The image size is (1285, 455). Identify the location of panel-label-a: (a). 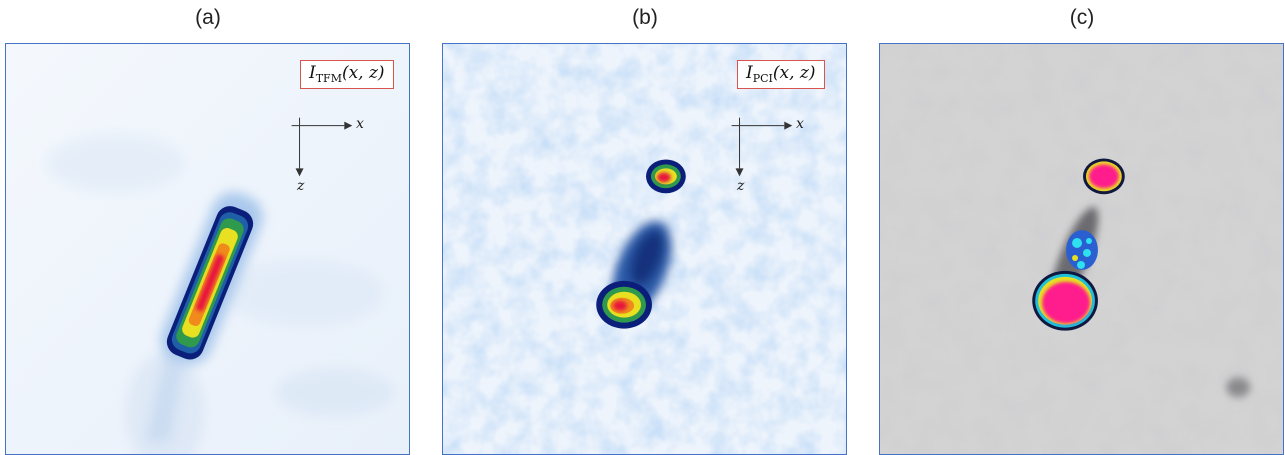
(208, 17).